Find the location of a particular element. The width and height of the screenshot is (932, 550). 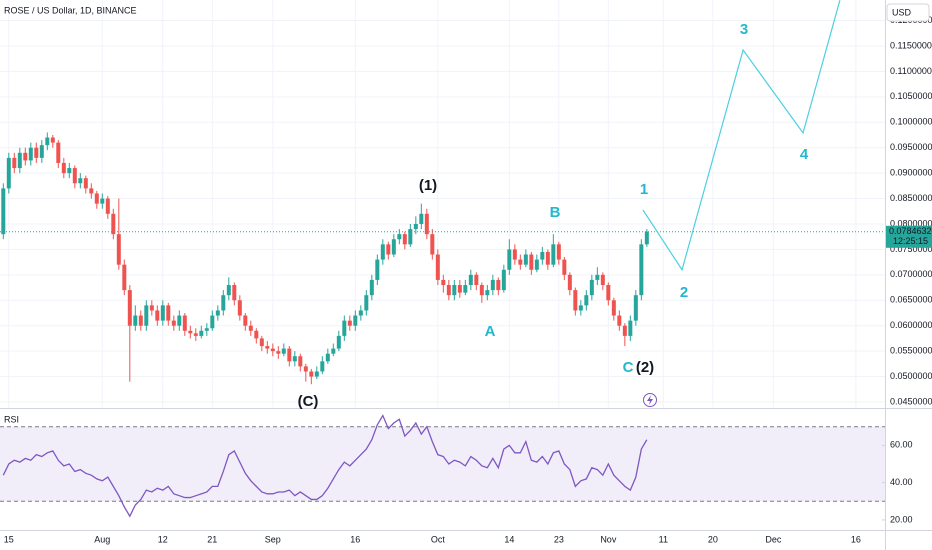

currency-button is located at coordinates (908, 12).